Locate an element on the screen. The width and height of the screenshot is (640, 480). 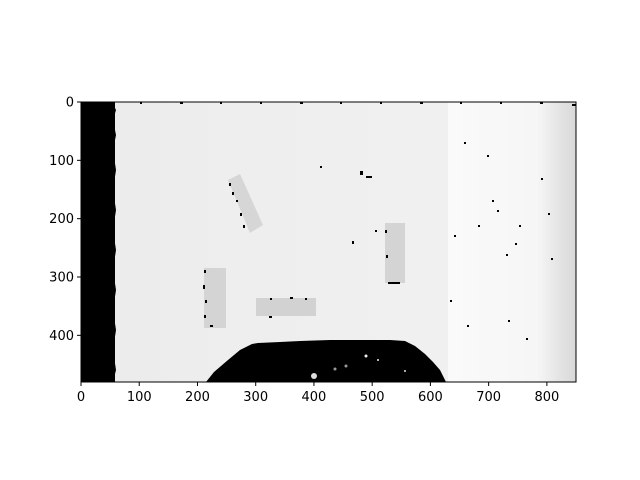
y-tick-label: 200 is located at coordinates (61, 219).